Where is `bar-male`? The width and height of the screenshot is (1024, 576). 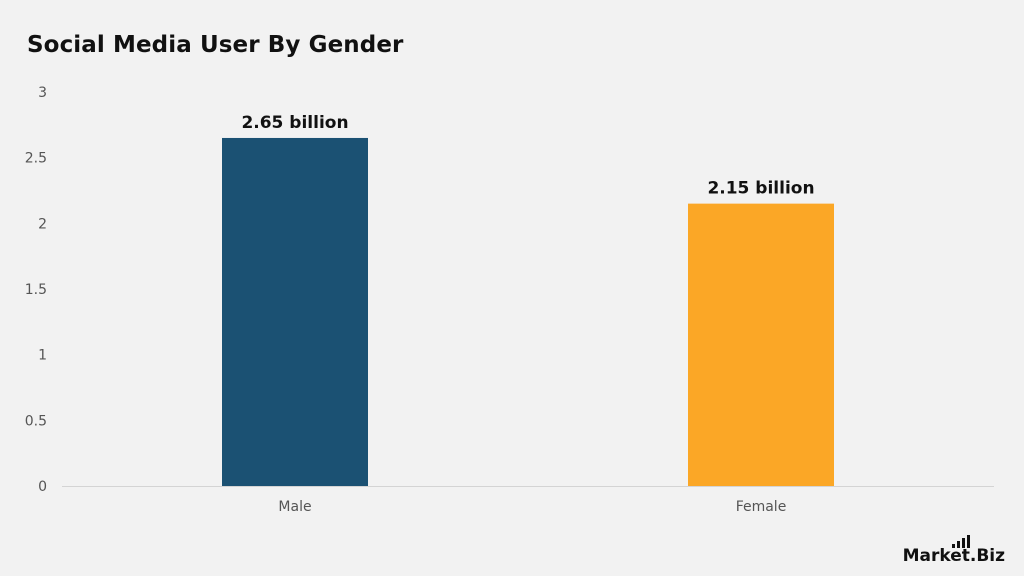
bar-male is located at coordinates (295, 311).